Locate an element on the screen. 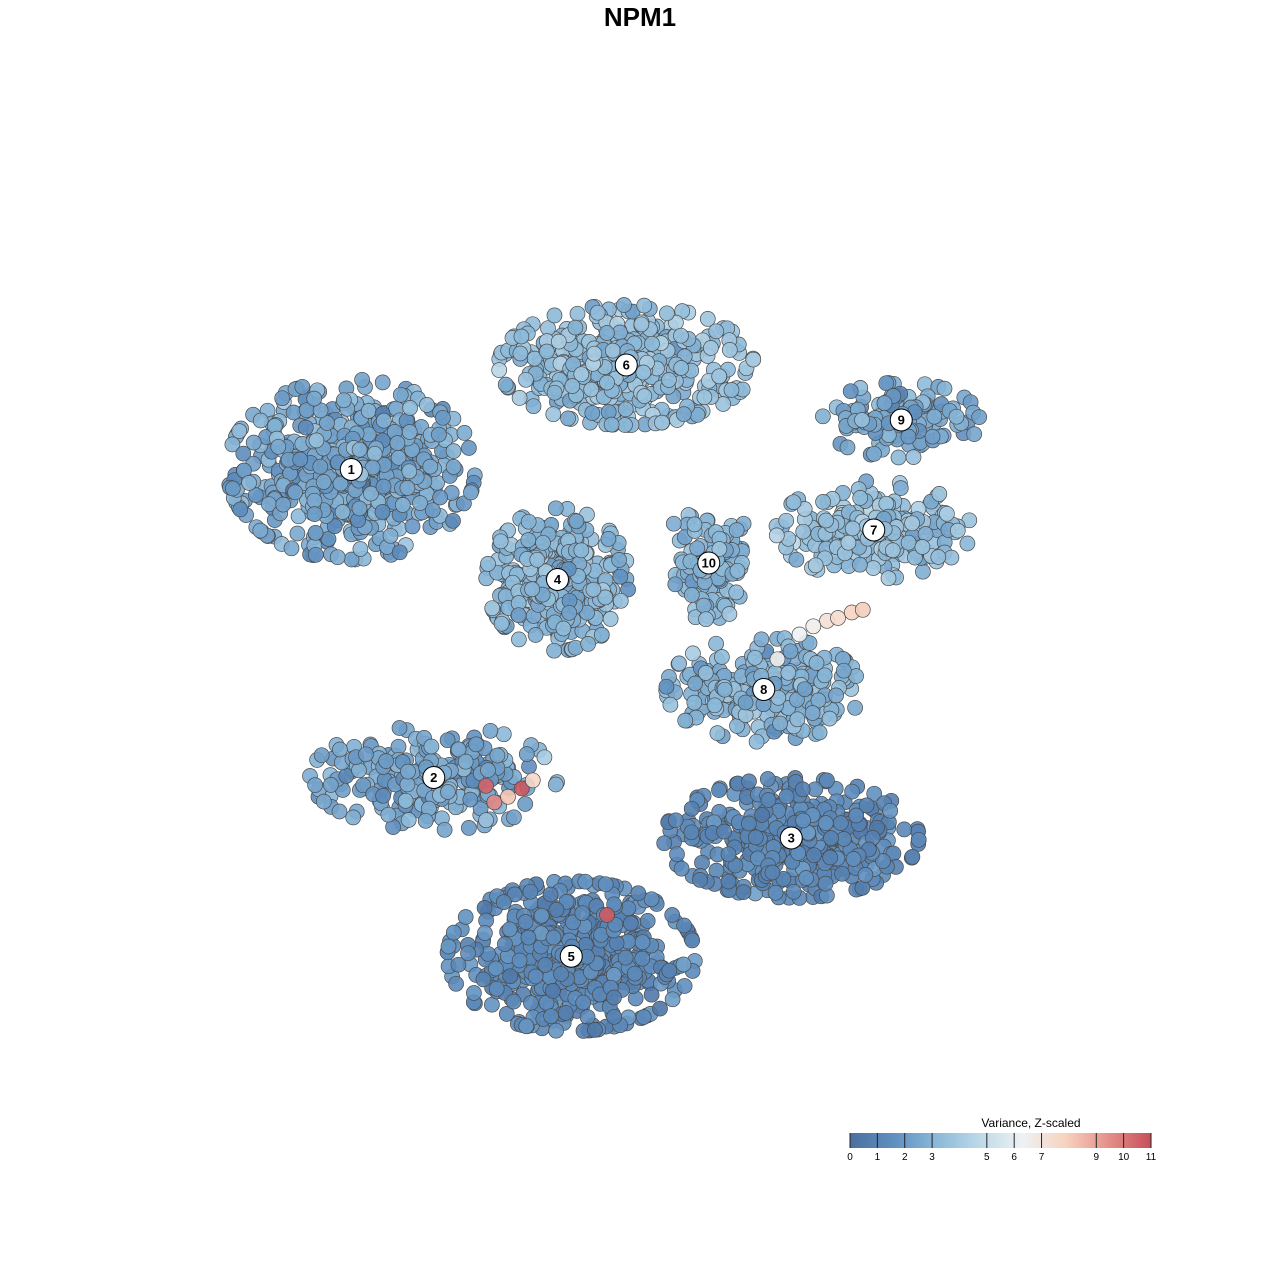  cluster-label: 5 is located at coordinates (571, 956).